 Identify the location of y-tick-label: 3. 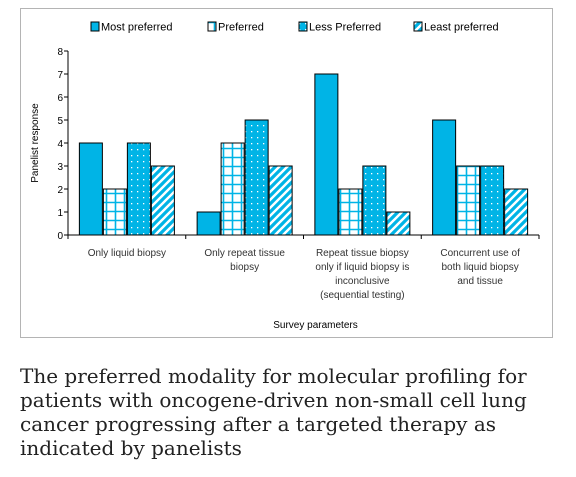
(60, 167).